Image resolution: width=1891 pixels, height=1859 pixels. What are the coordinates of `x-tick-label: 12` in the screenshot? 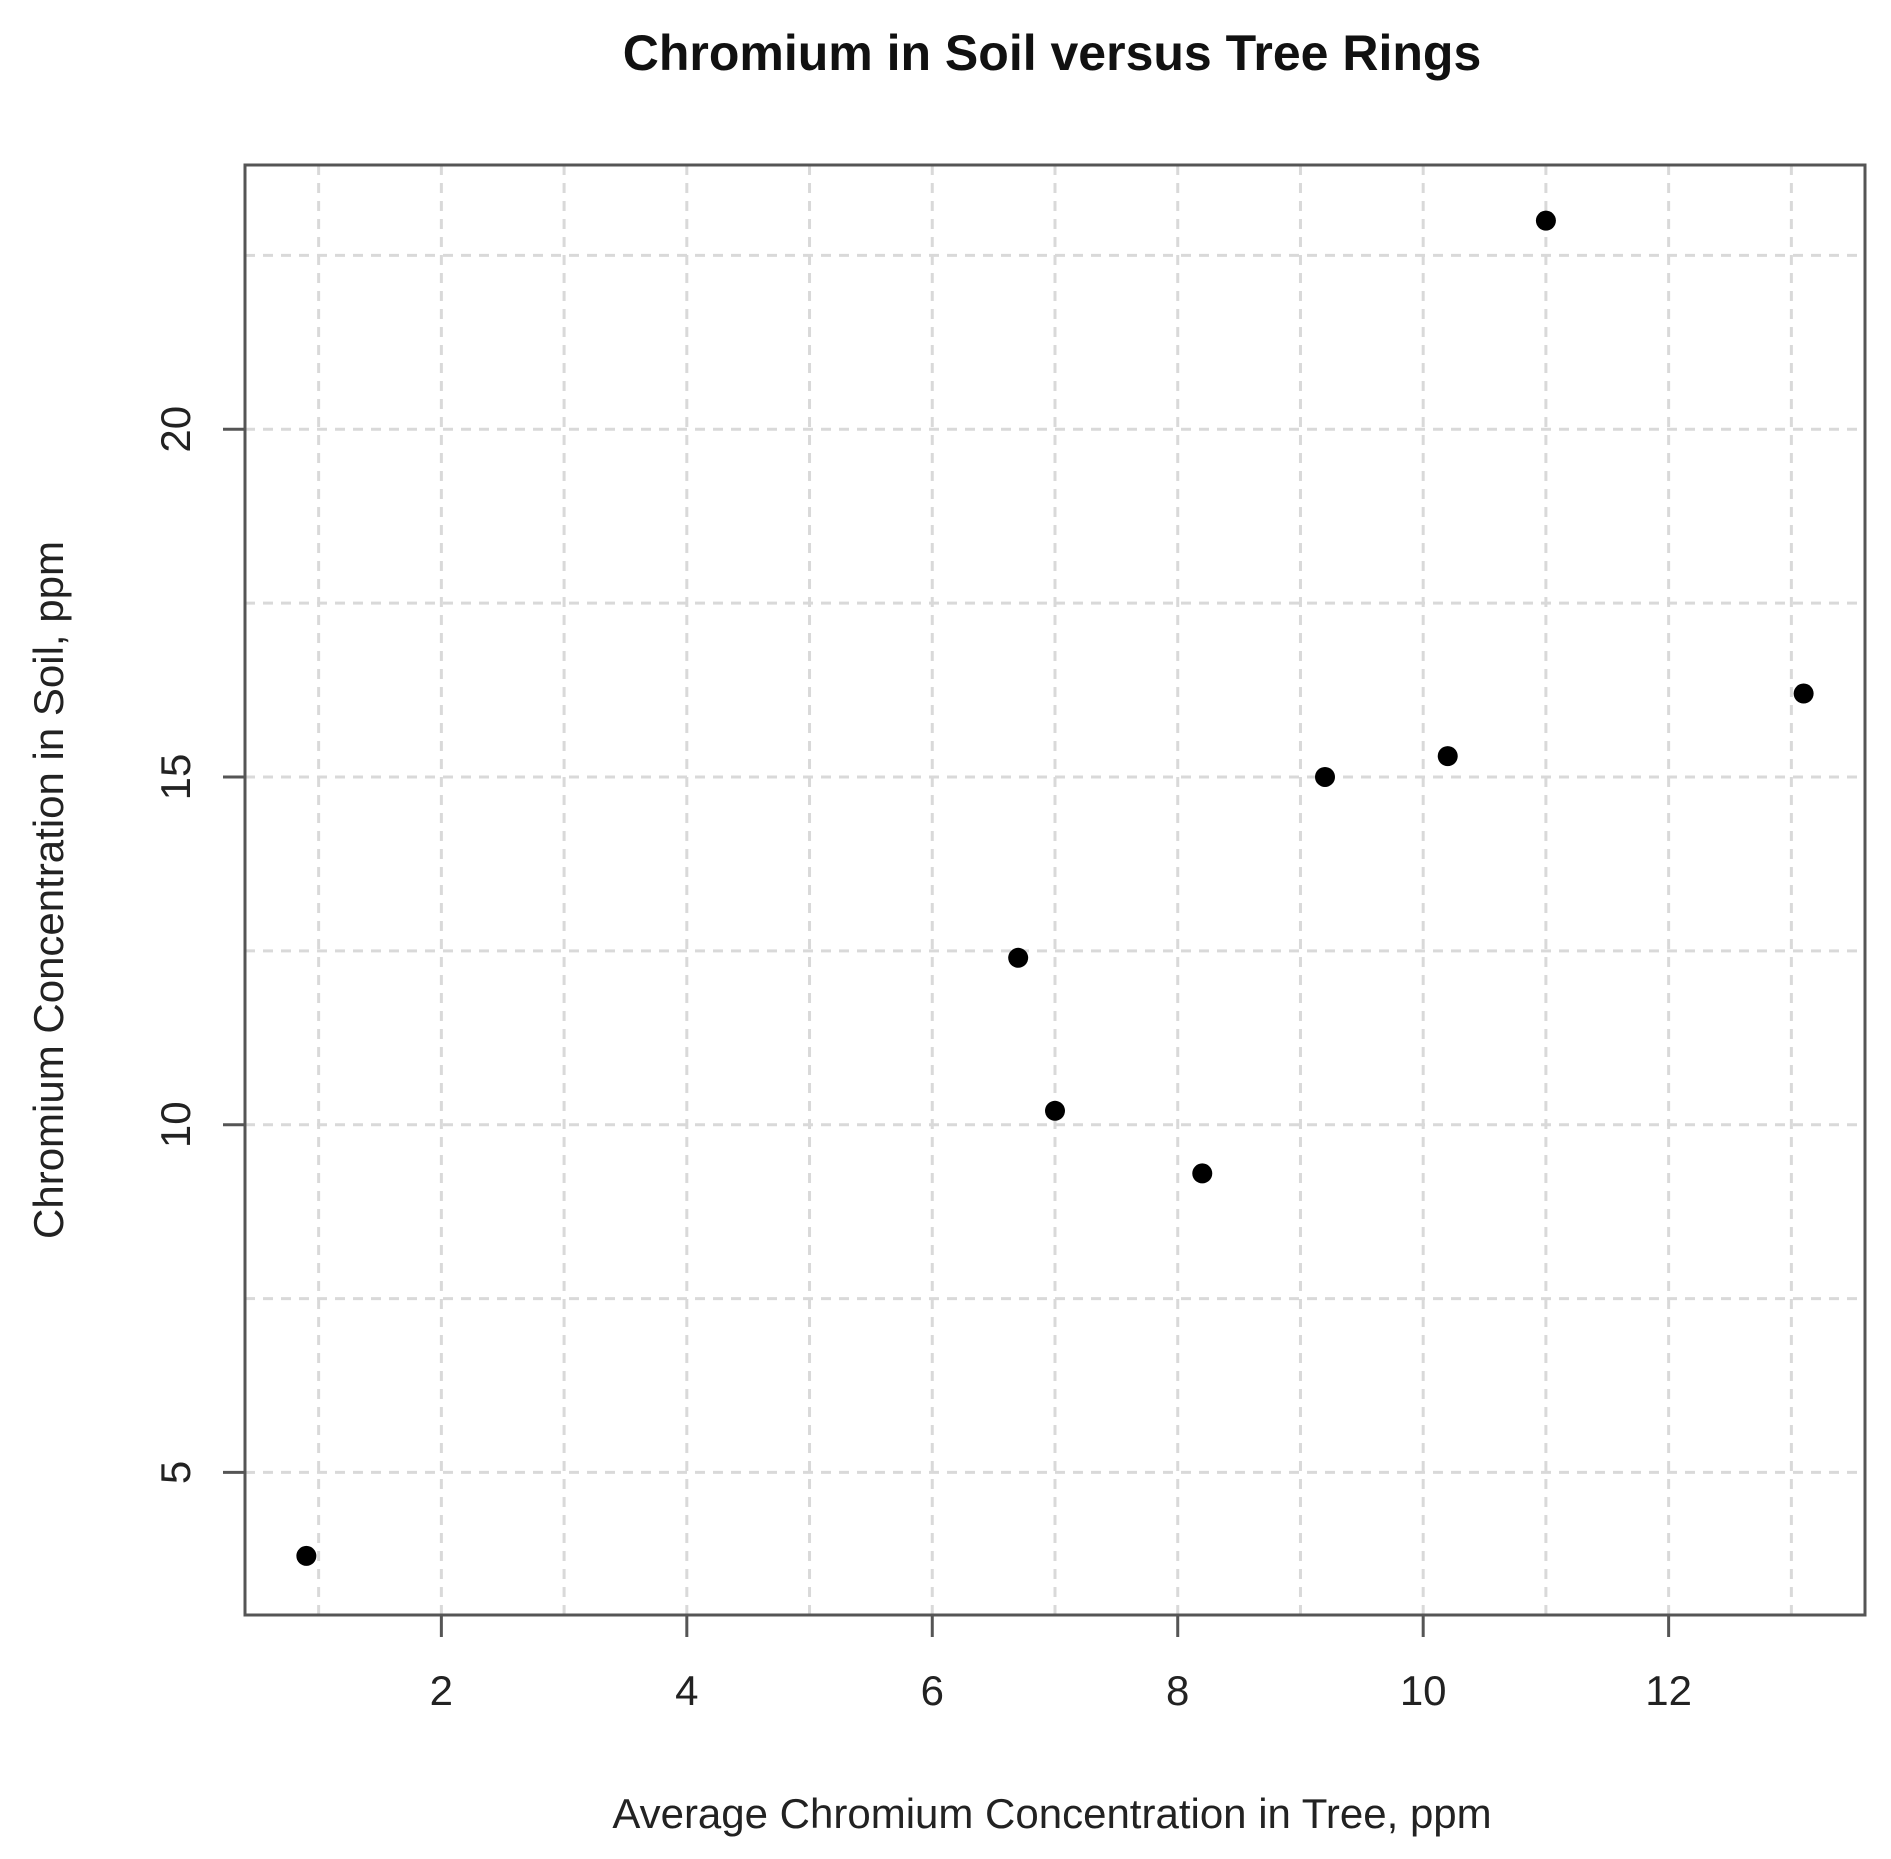 It's located at (1668, 1690).